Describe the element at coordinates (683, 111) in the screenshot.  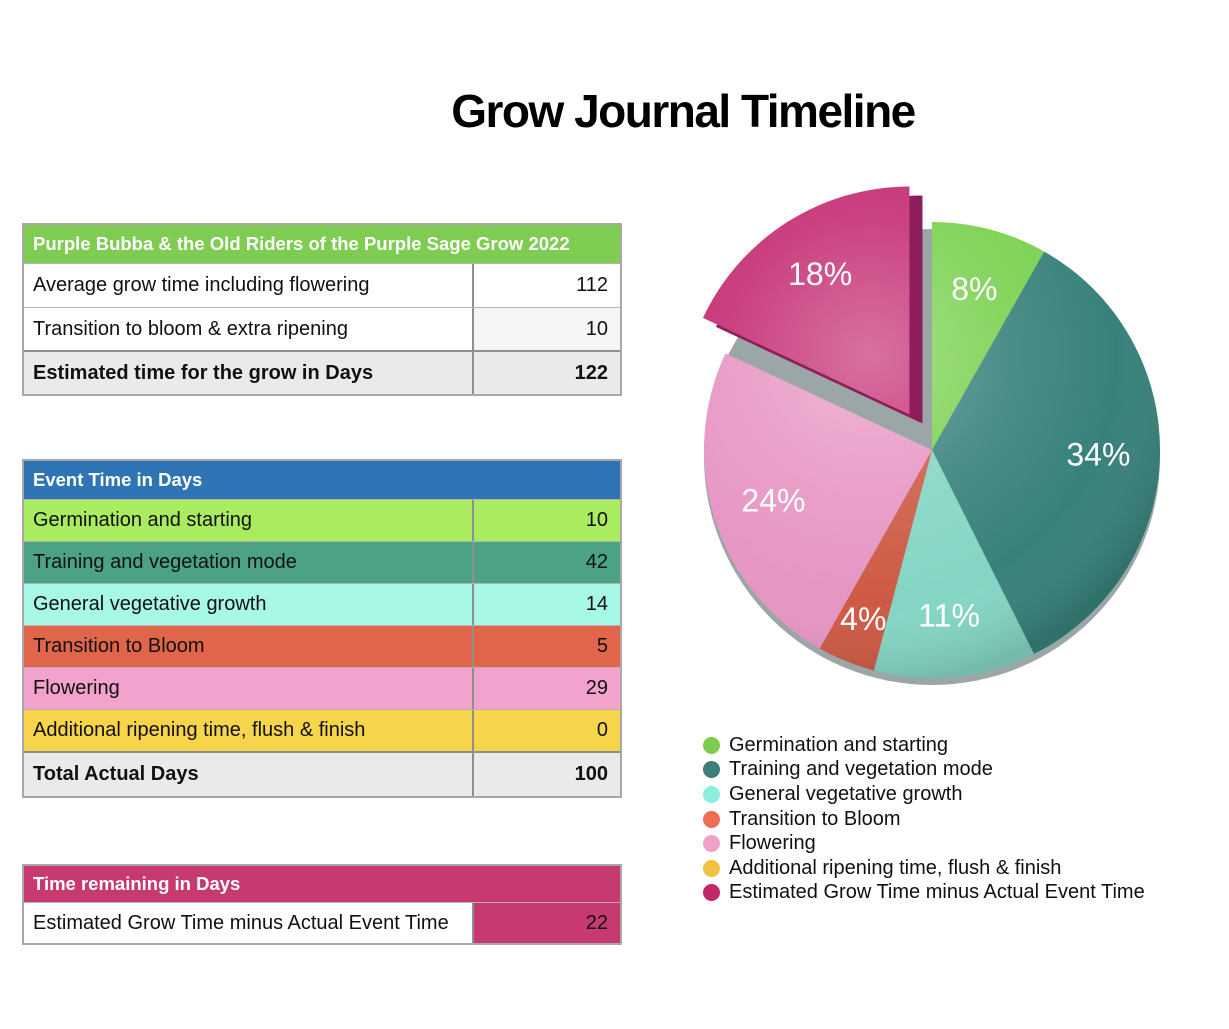
I see `page-title: Grow Journal Timeline` at that location.